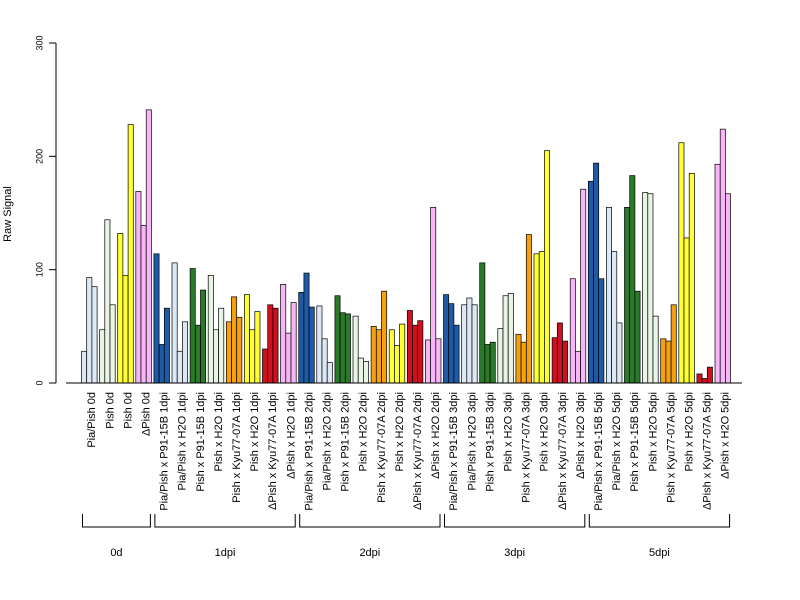  Describe the element at coordinates (617, 441) in the screenshot. I see `x-tick-label: Pia/Pish x H2O 5dpi` at that location.